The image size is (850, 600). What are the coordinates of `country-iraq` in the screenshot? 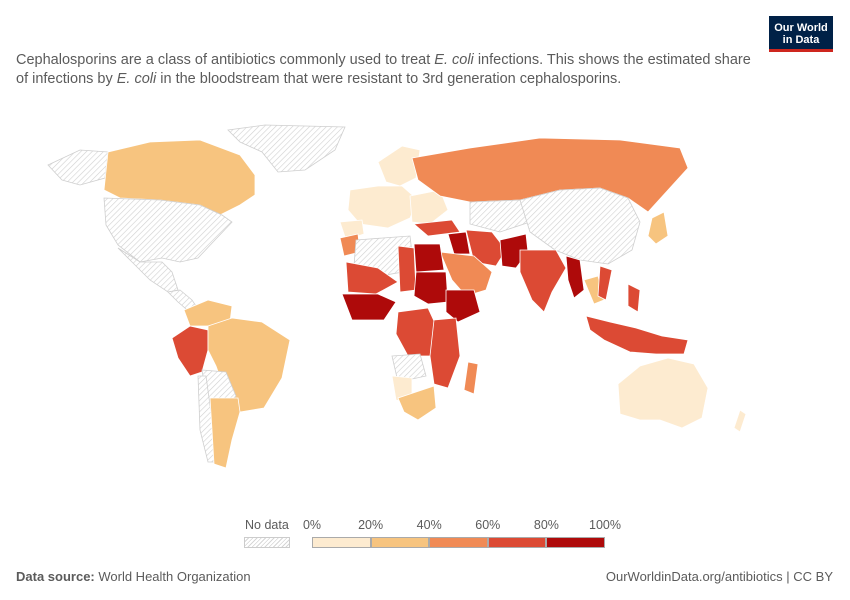 It's located at (459, 243).